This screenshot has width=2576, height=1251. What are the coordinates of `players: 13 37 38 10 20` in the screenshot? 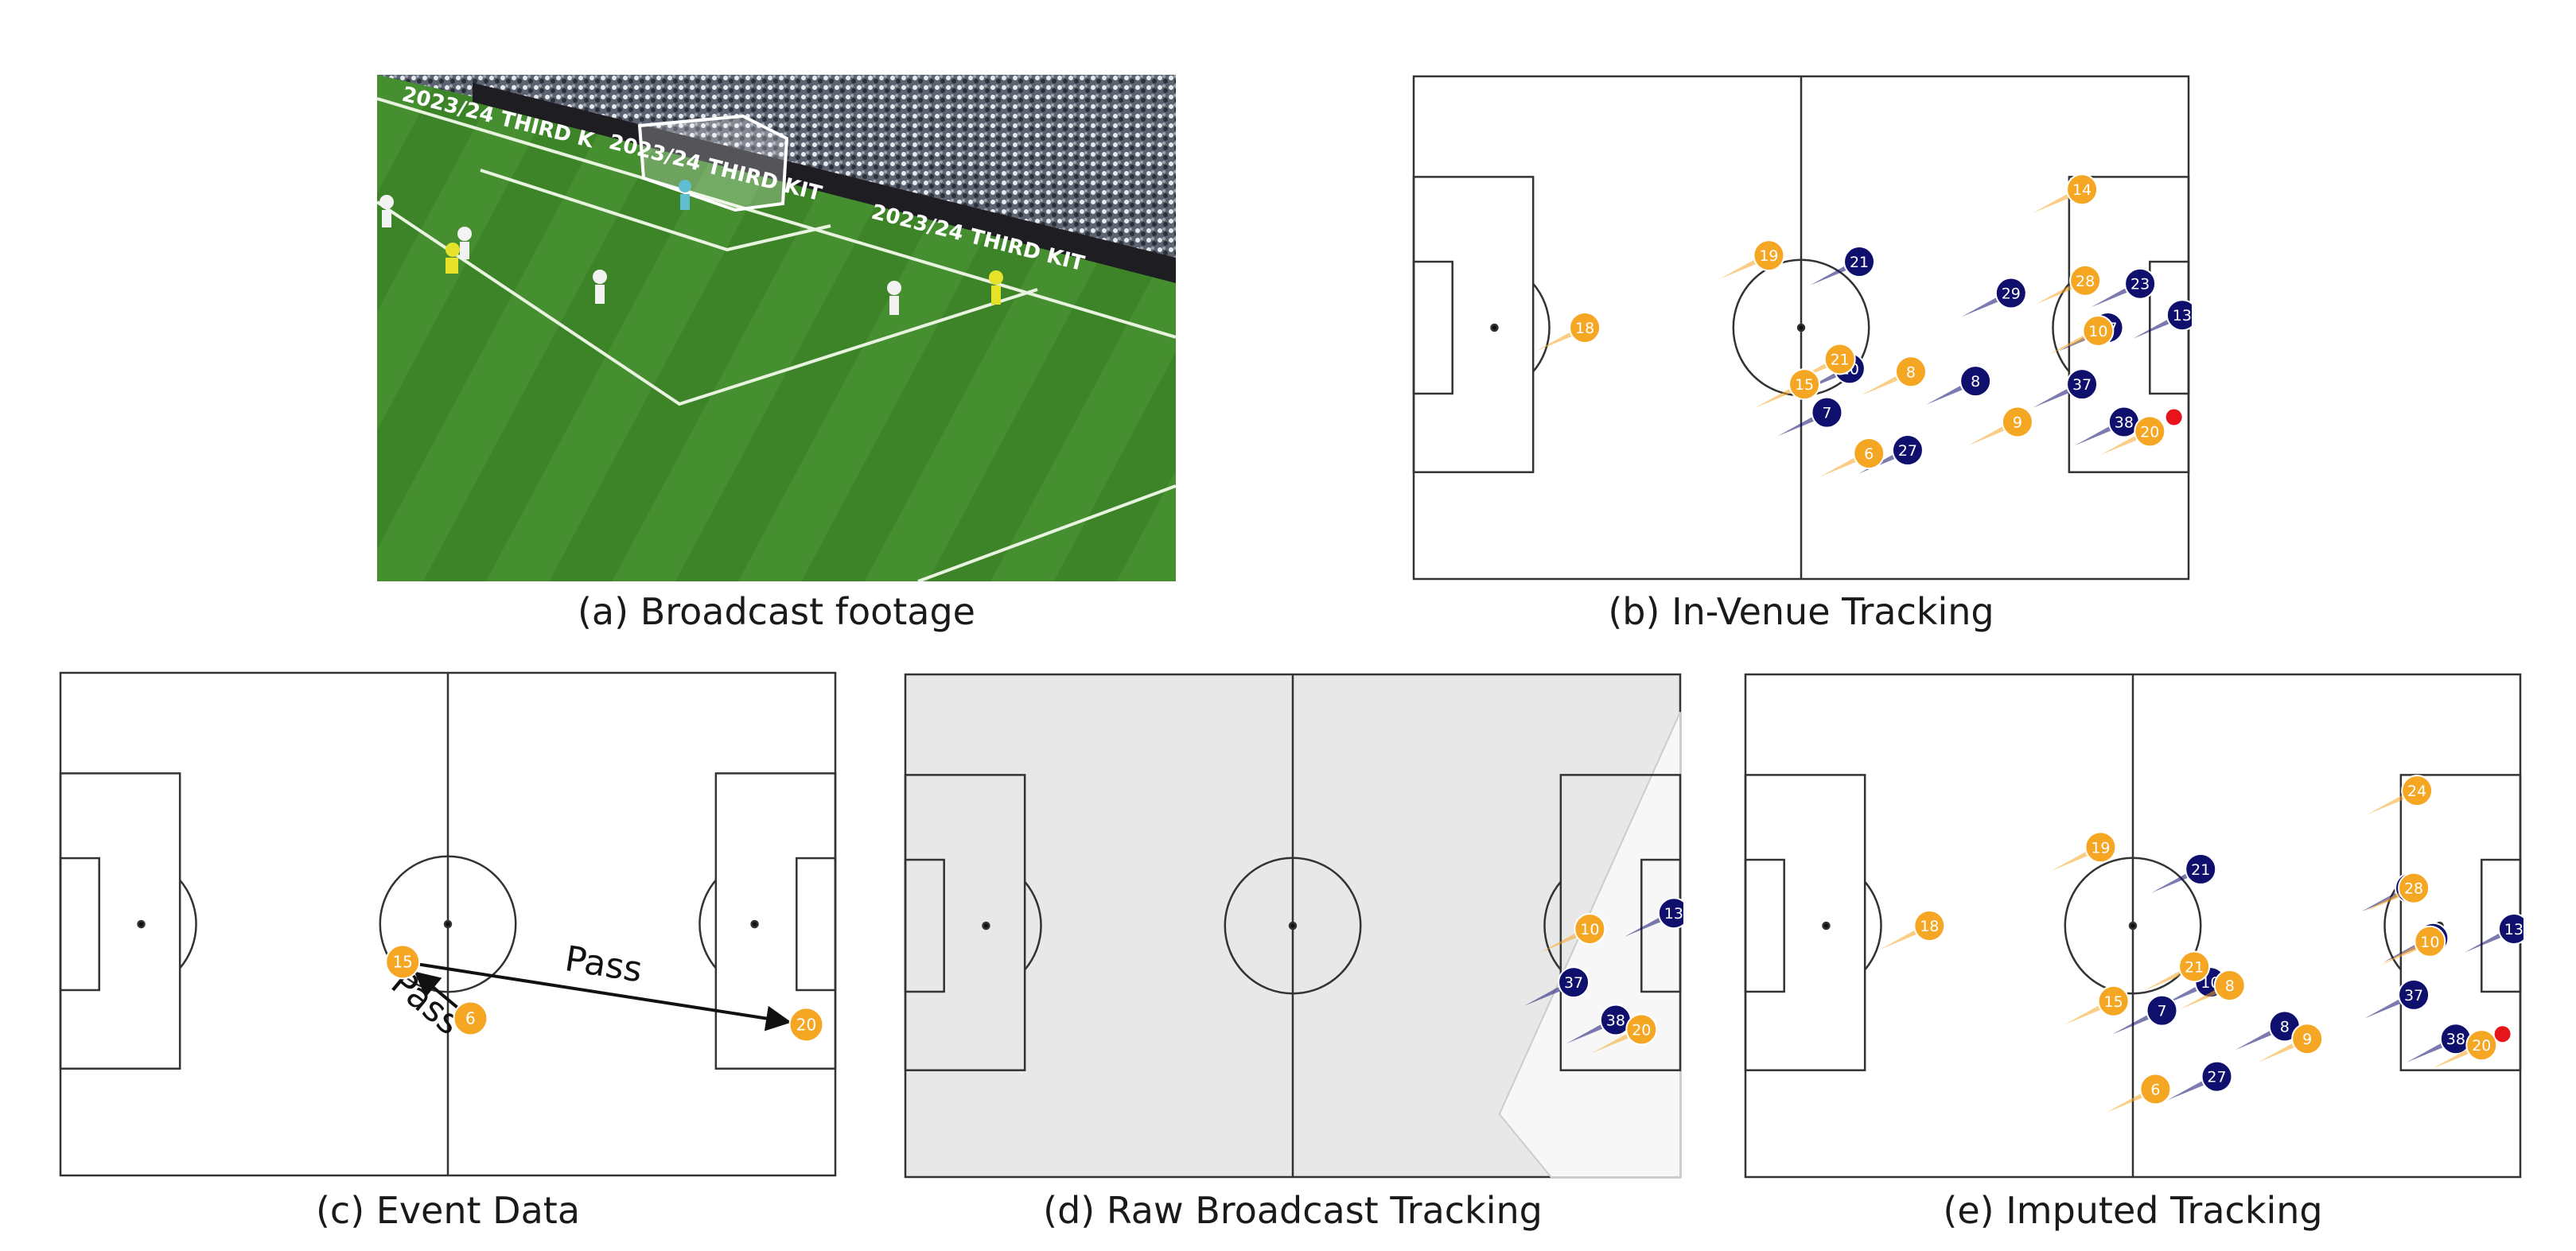 It's located at (1604, 975).